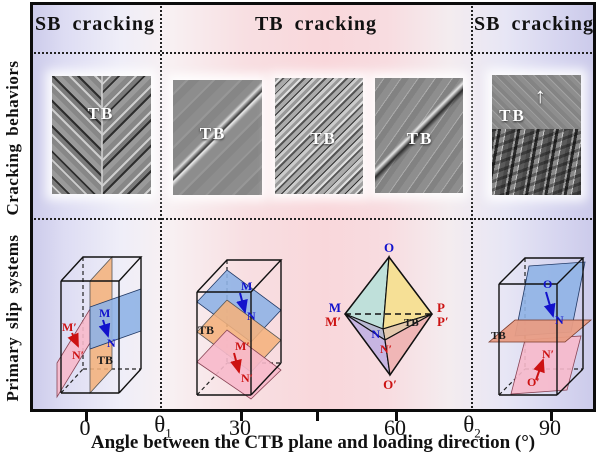 The height and width of the screenshot is (456, 600). Describe the element at coordinates (95, 24) in the screenshot. I see `header-sb-cracking-left: SB cracking` at that location.